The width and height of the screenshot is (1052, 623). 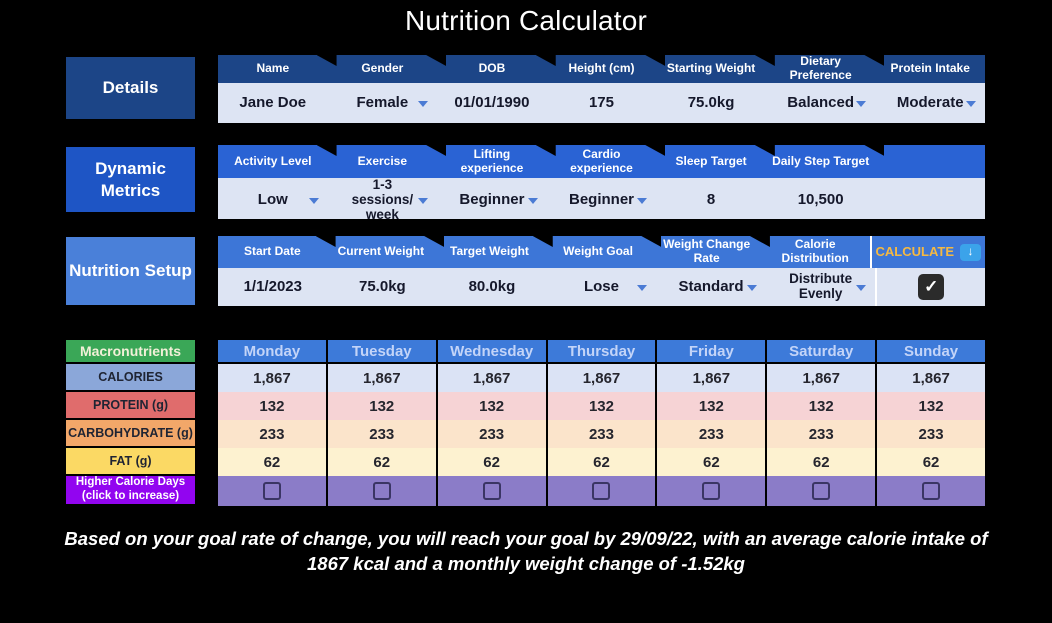 I want to click on gender-value: Female, so click(x=382, y=102).